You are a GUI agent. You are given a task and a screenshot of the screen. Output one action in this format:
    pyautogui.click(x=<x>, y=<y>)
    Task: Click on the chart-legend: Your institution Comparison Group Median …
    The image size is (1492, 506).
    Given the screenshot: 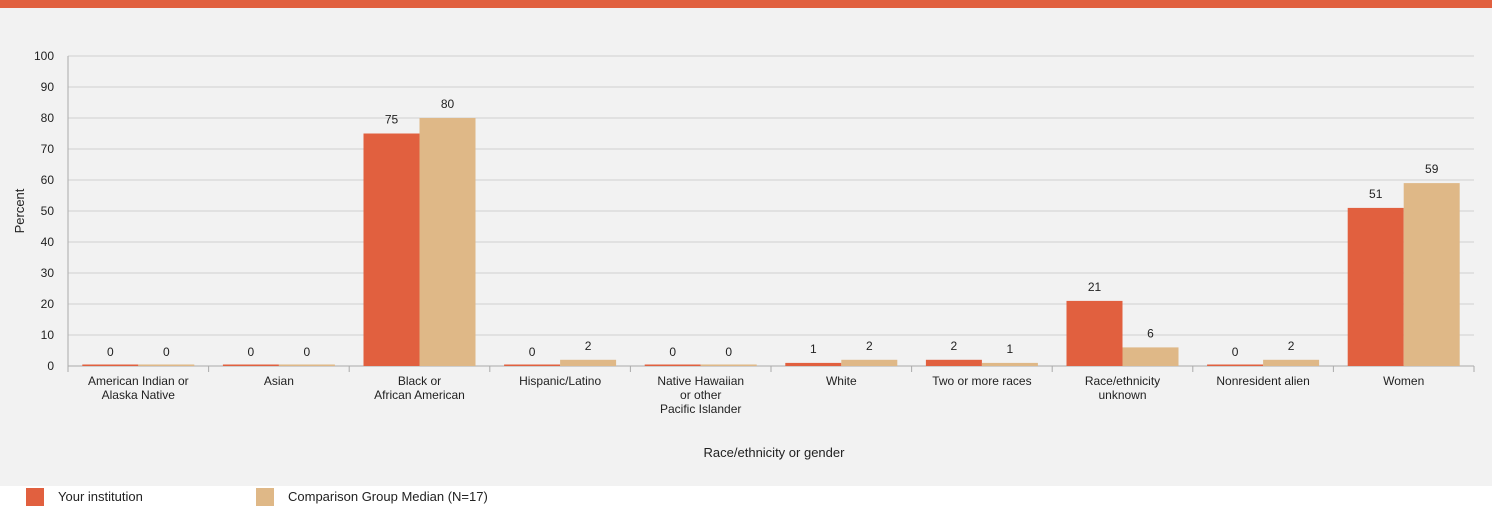 What is the action you would take?
    pyautogui.click(x=746, y=496)
    